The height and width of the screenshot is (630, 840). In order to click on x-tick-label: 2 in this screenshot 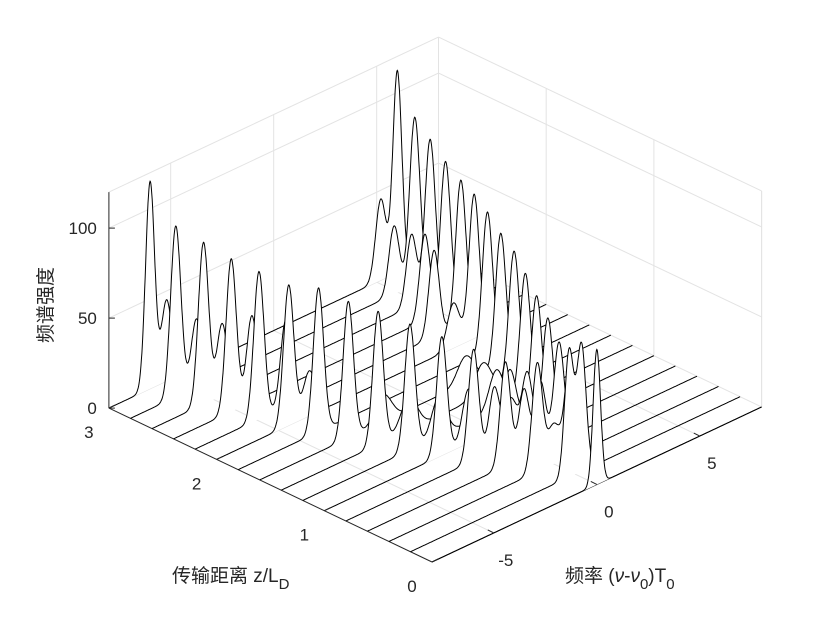, I will do `click(196, 483)`.